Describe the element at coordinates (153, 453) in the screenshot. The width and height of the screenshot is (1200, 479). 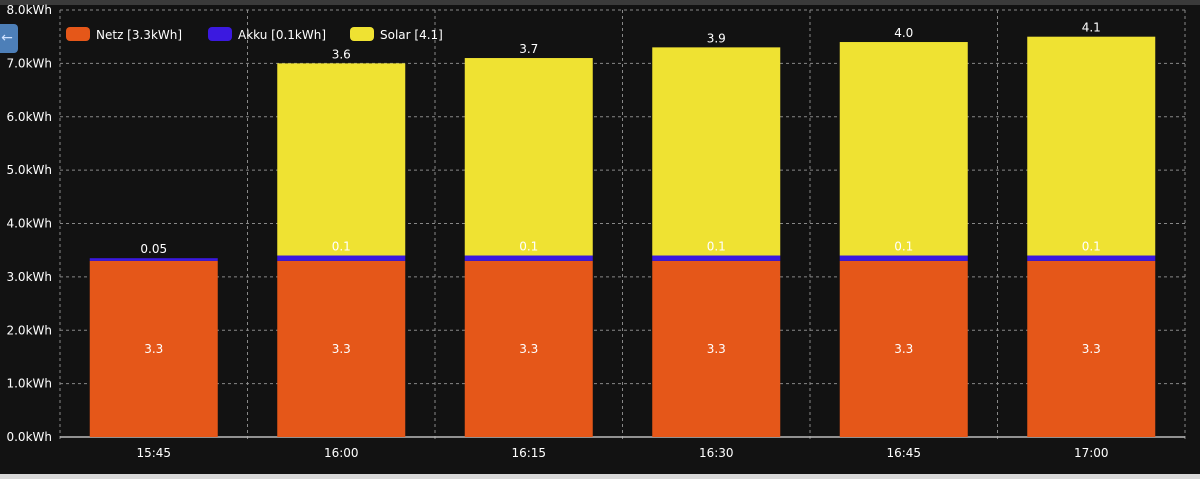
I see `x-tick-label: 15:45` at that location.